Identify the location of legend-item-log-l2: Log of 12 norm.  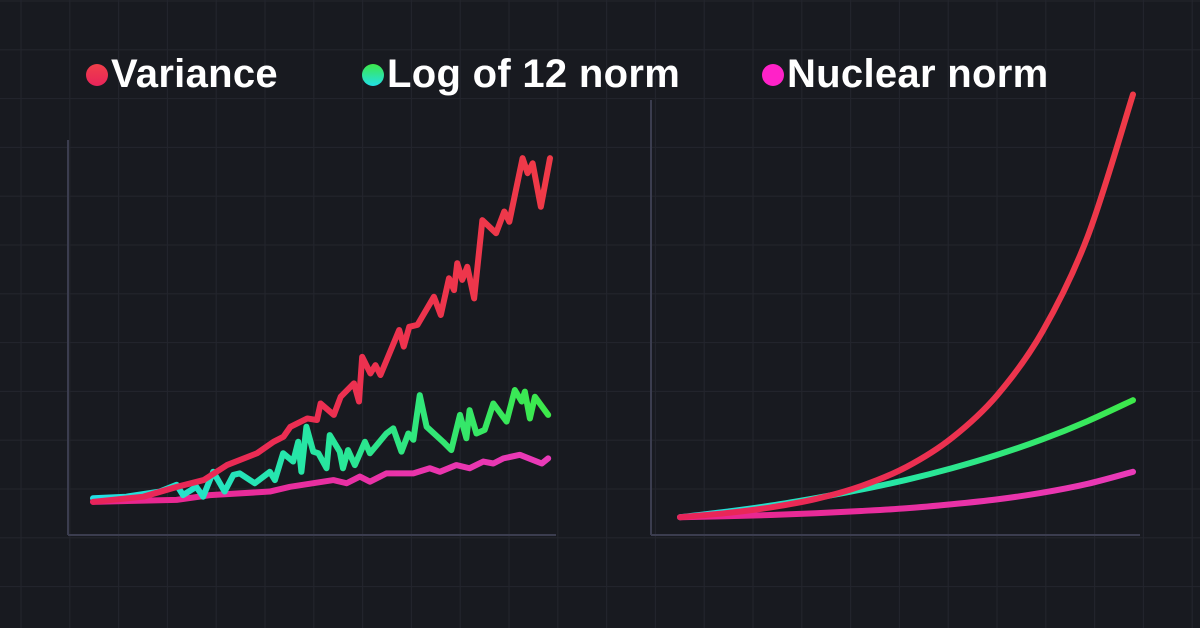
(521, 74).